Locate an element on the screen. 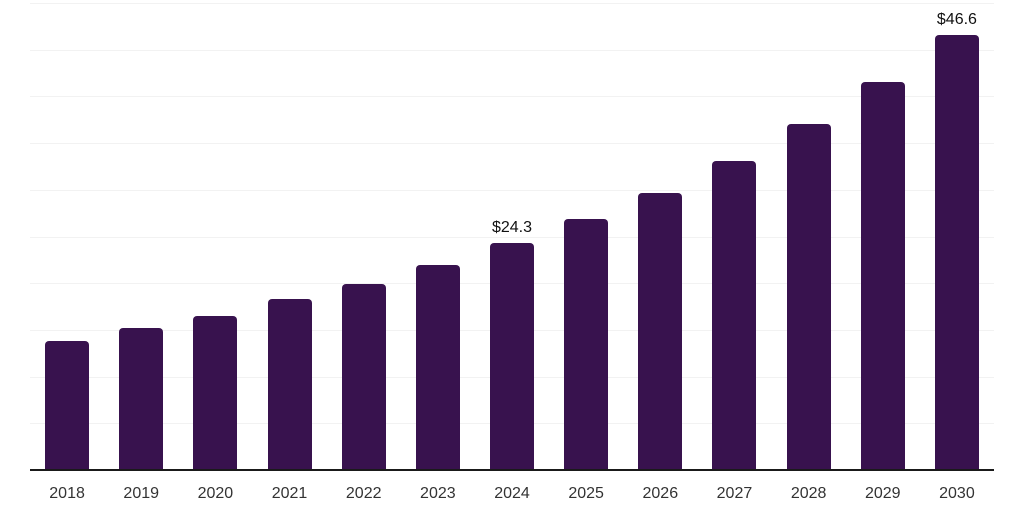  bar-2026 is located at coordinates (660, 331).